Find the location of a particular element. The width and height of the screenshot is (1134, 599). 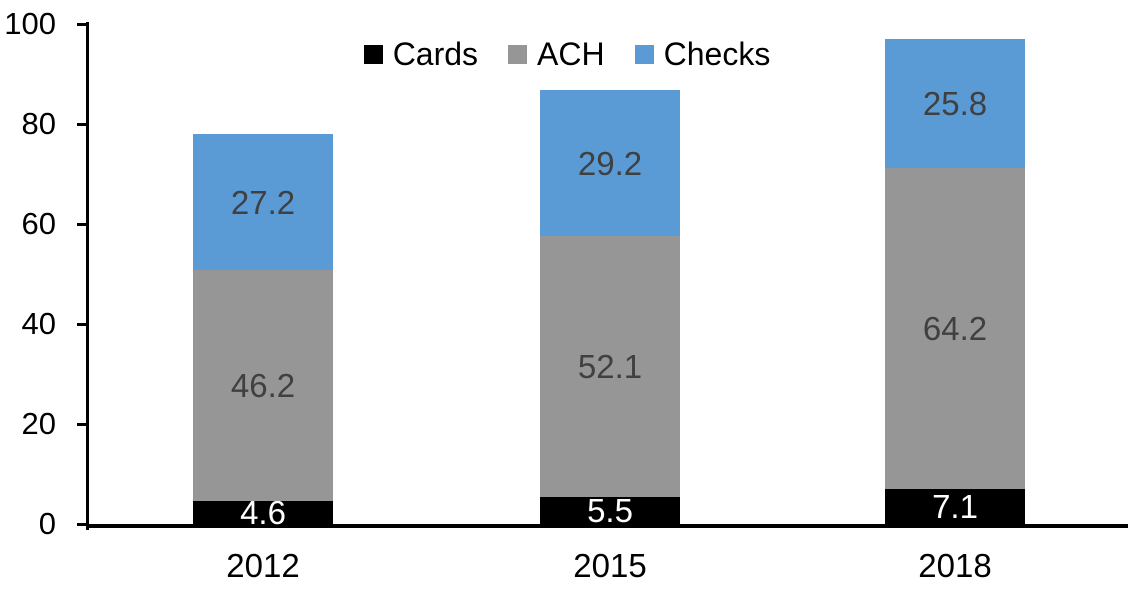

legend-item-checks: Checks is located at coordinates (702, 54).